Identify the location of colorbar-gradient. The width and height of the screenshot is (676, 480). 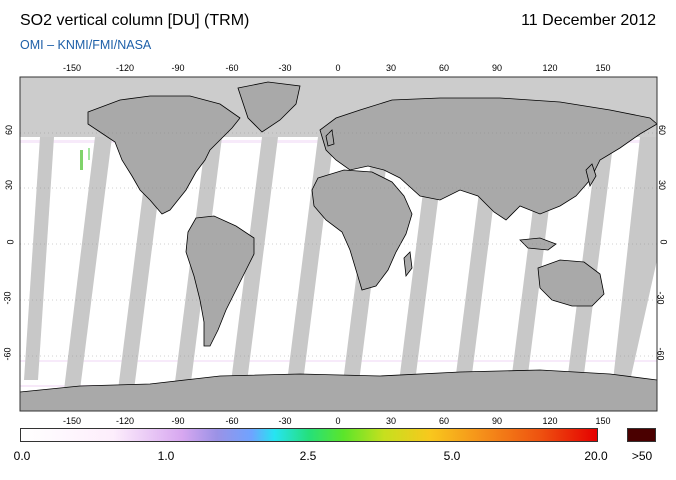
(309, 435).